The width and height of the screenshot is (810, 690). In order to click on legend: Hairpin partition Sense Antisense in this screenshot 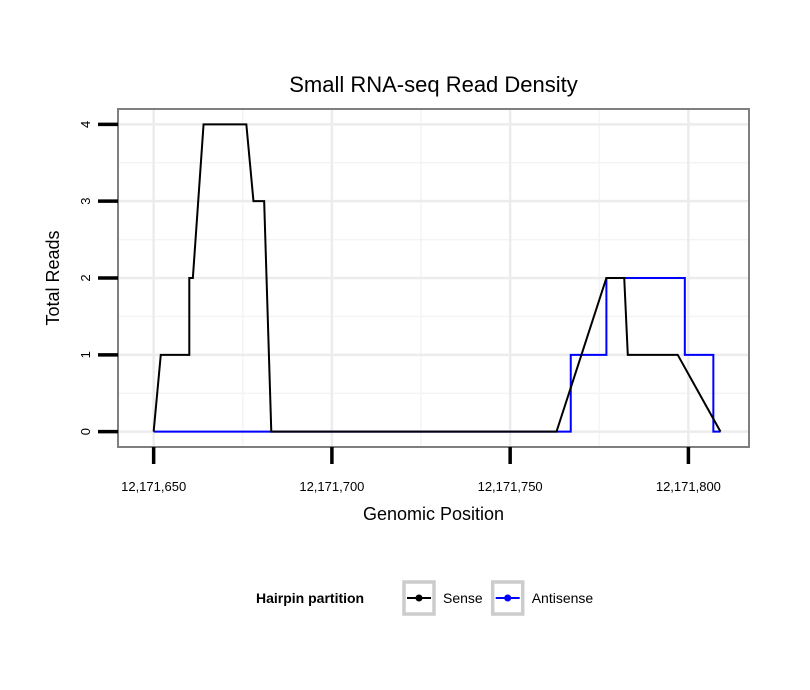, I will do `click(425, 598)`.